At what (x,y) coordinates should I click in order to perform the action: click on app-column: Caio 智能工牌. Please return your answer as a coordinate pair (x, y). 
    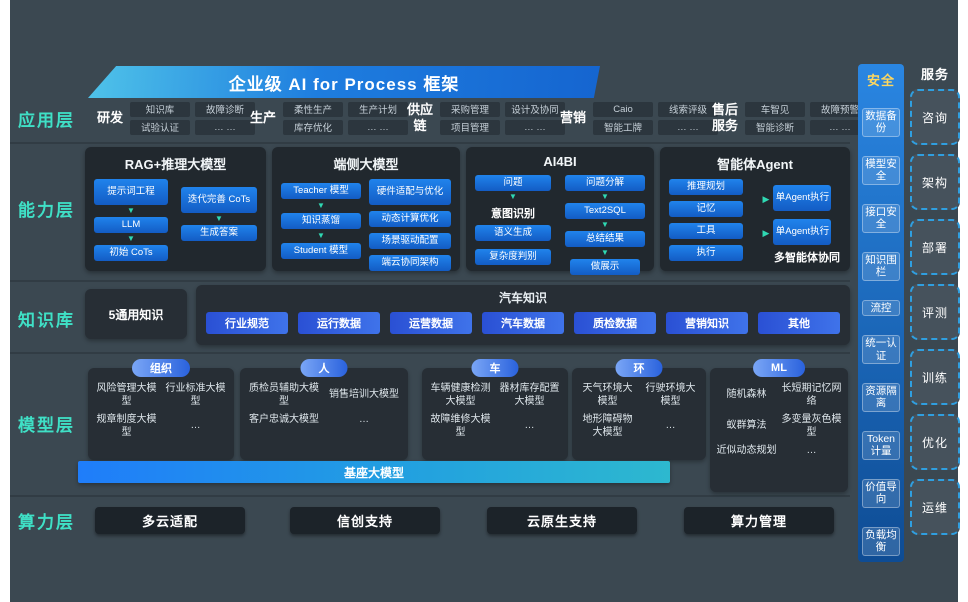
    Looking at the image, I should click on (623, 118).